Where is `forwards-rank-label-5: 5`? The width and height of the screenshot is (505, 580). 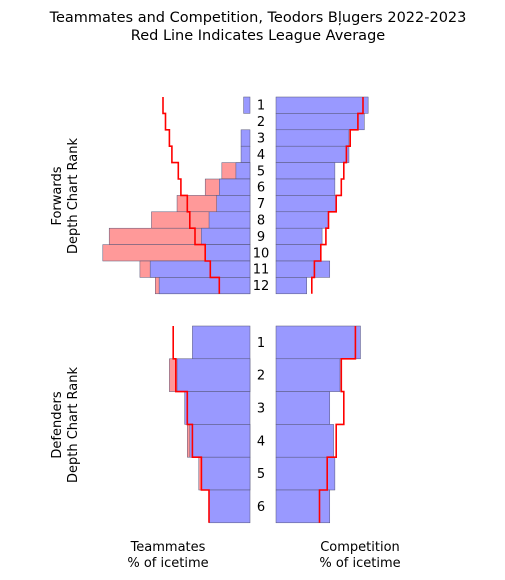 forwards-rank-label-5: 5 is located at coordinates (261, 171).